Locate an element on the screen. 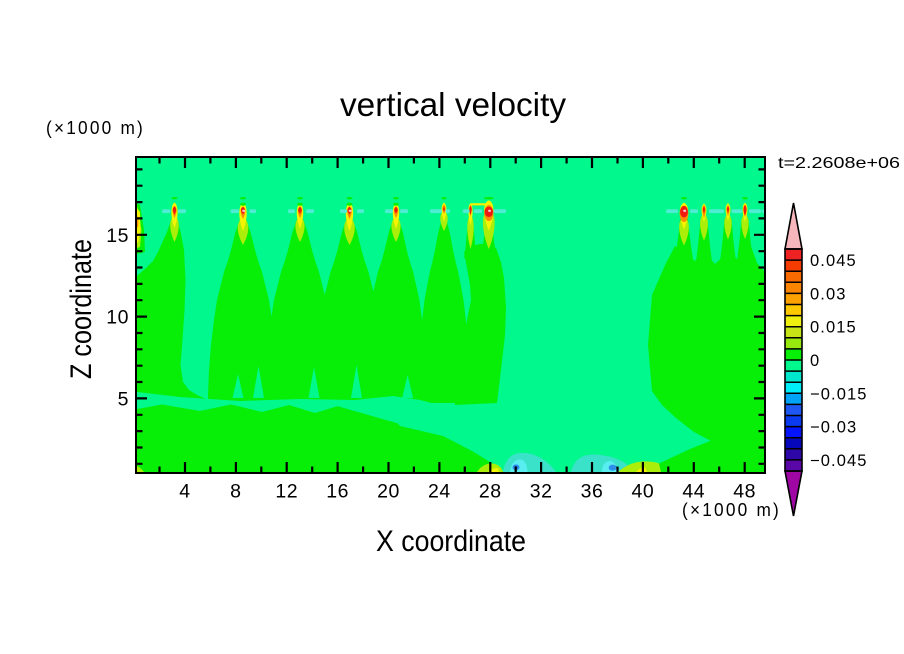 The image size is (904, 654). svg-text: 0.03 is located at coordinates (828, 294).